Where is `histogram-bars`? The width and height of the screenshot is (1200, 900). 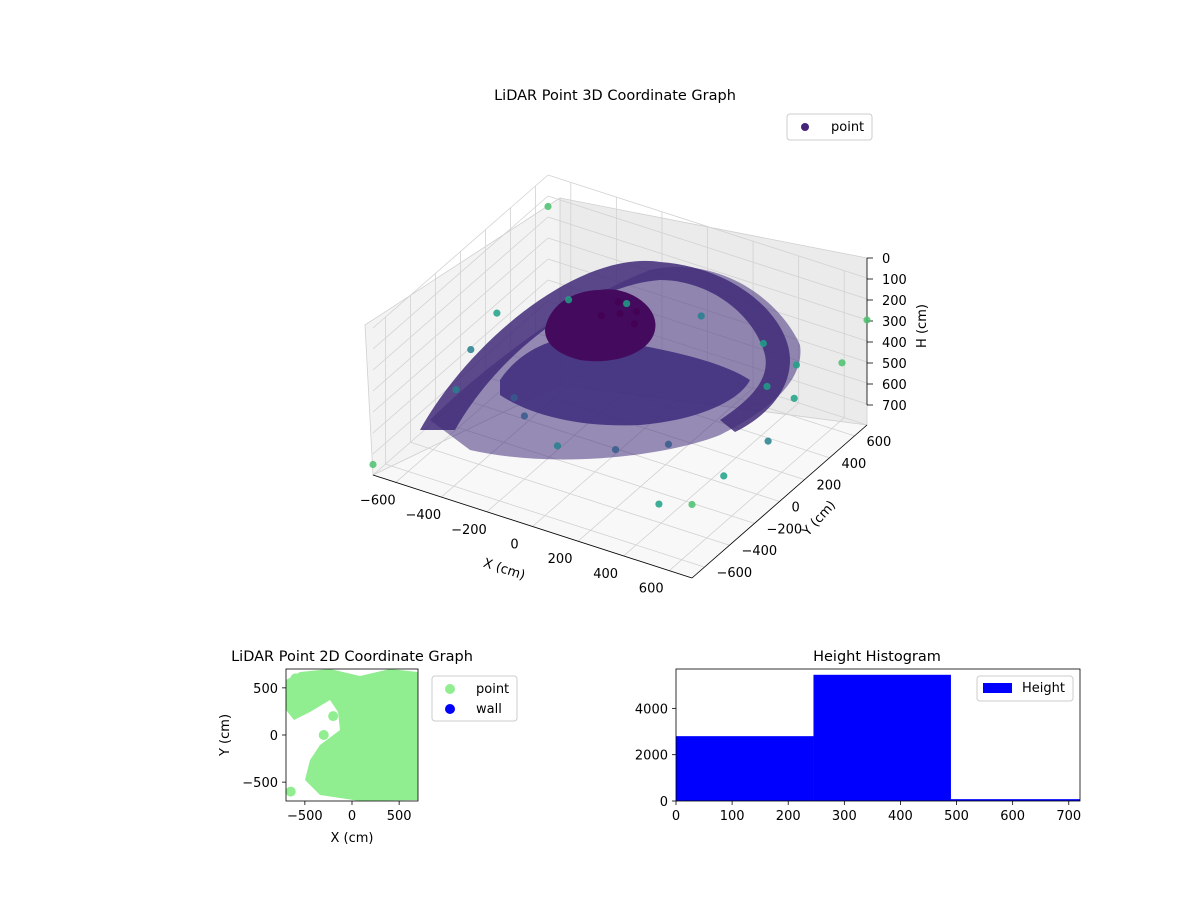
histogram-bars is located at coordinates (878, 737).